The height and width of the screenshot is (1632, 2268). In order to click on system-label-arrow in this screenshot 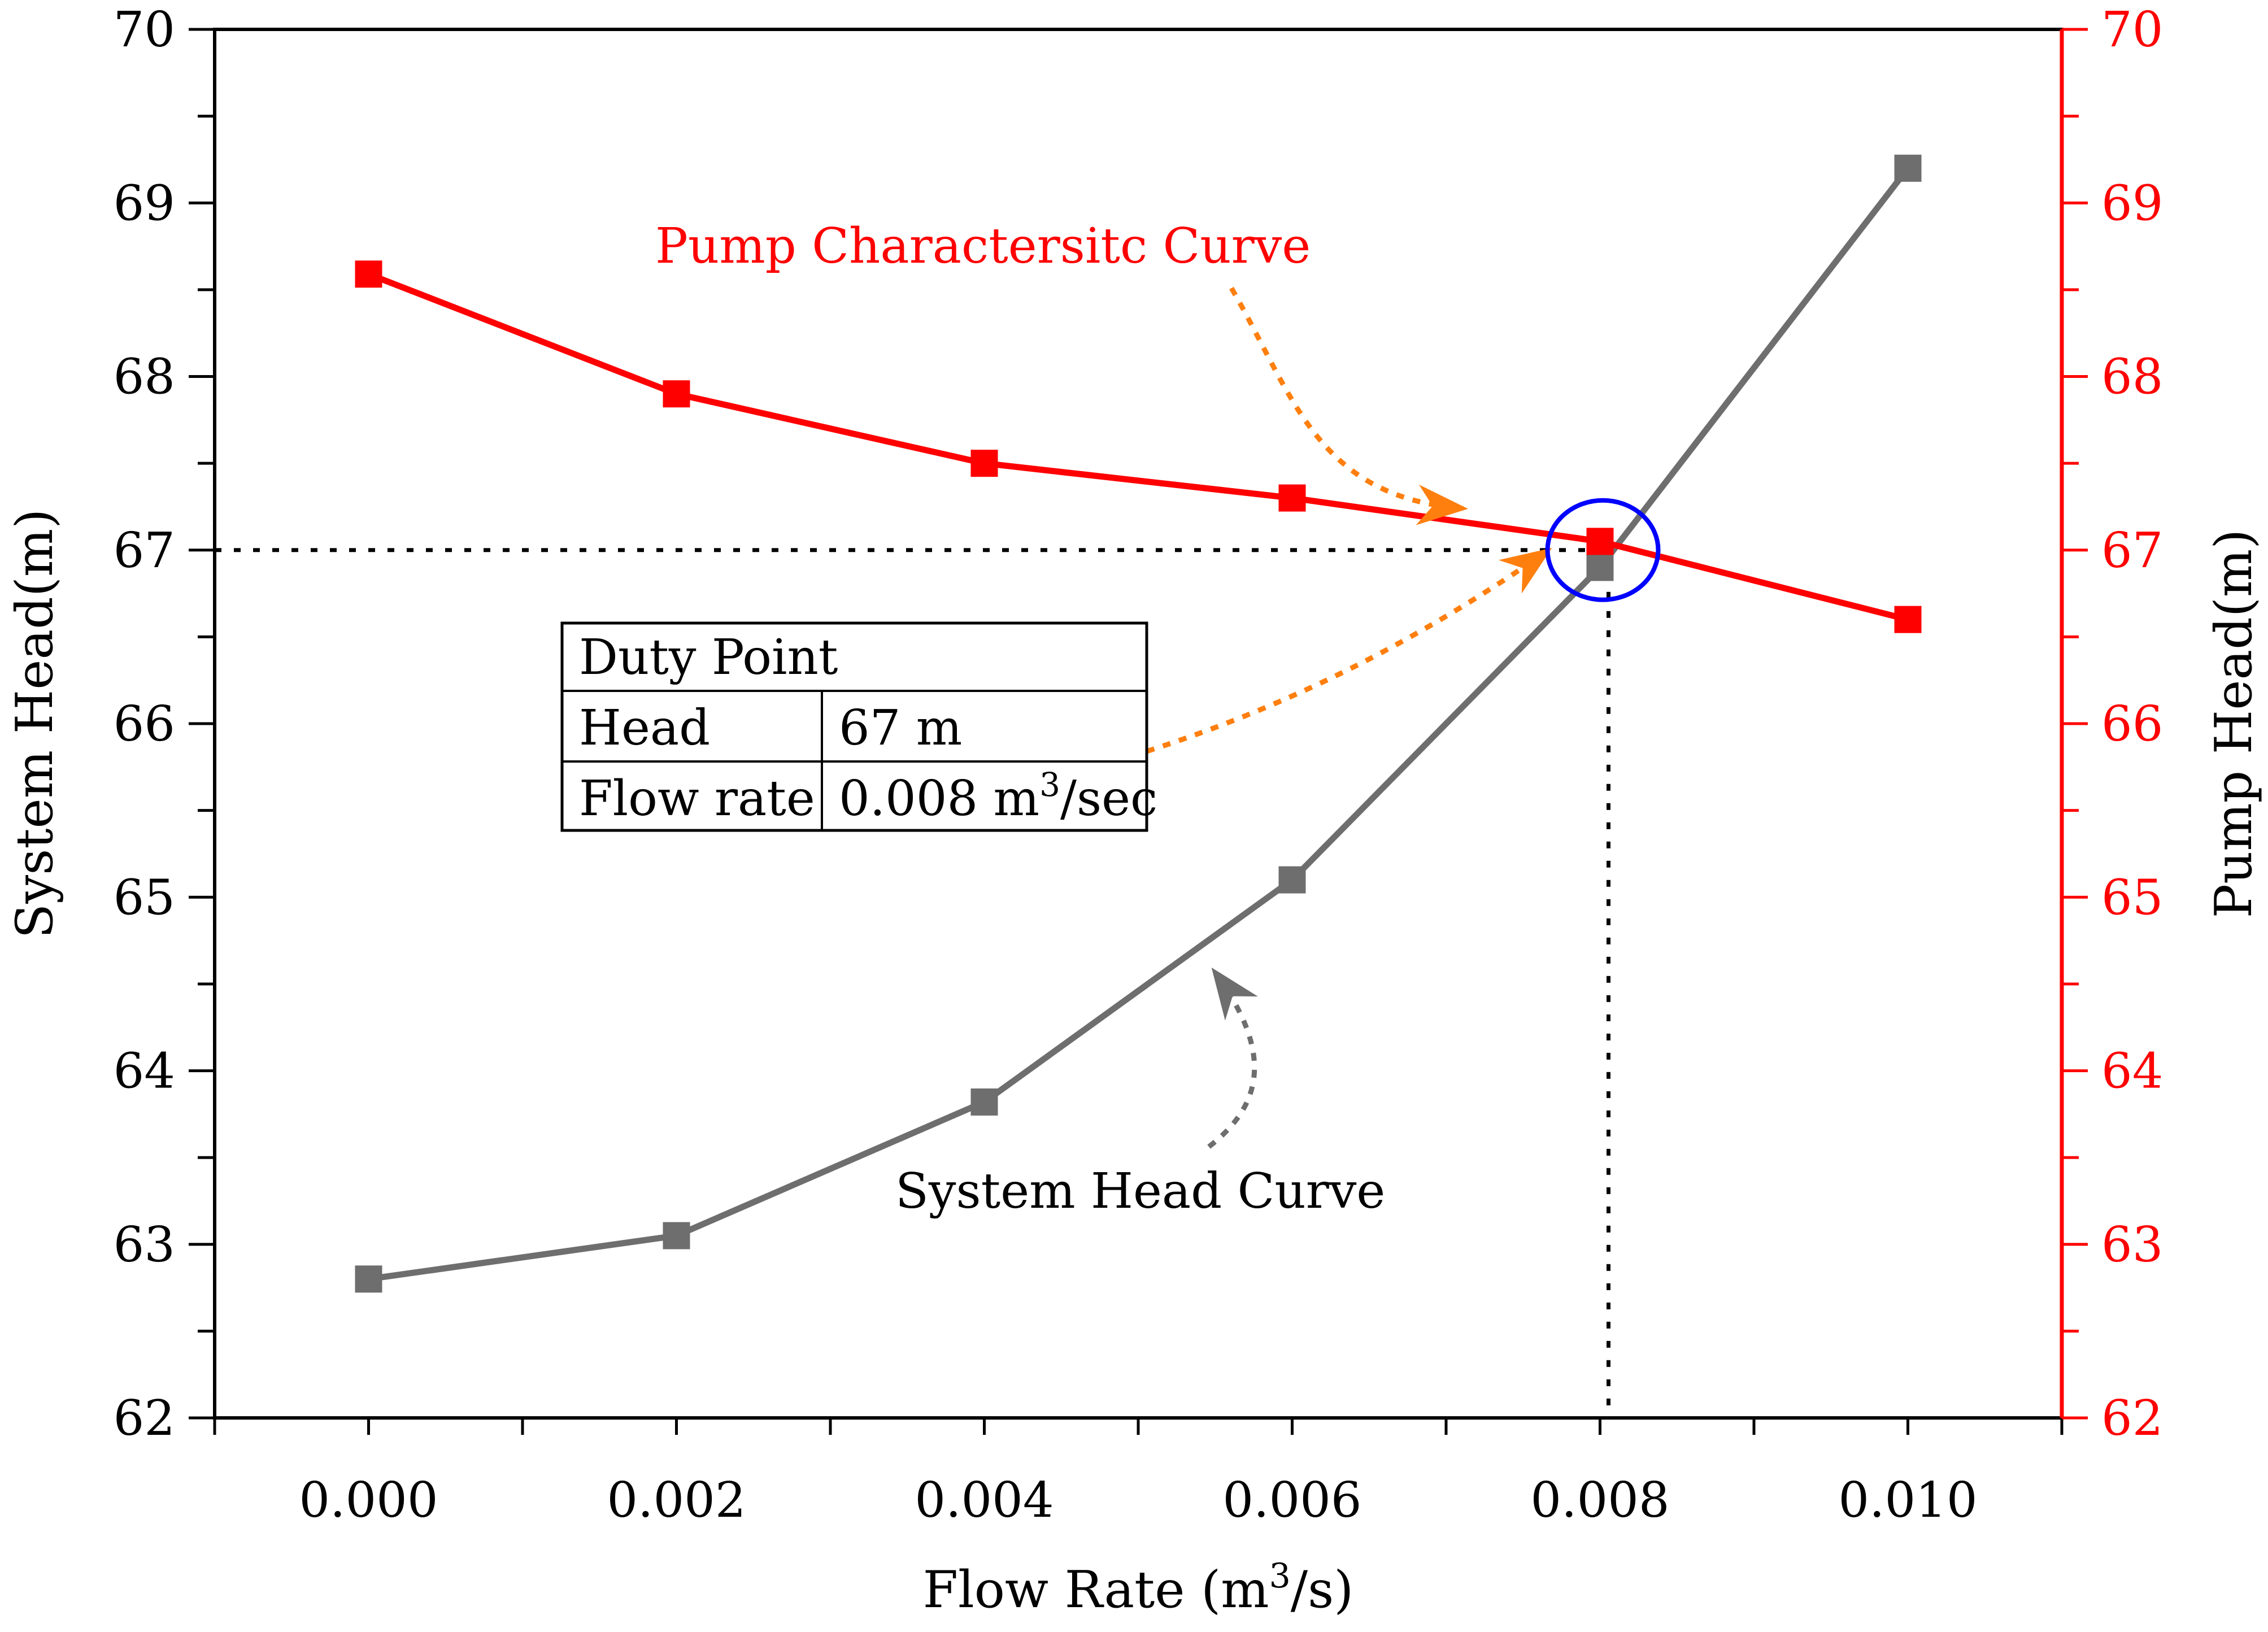, I will do `click(1232, 1058)`.